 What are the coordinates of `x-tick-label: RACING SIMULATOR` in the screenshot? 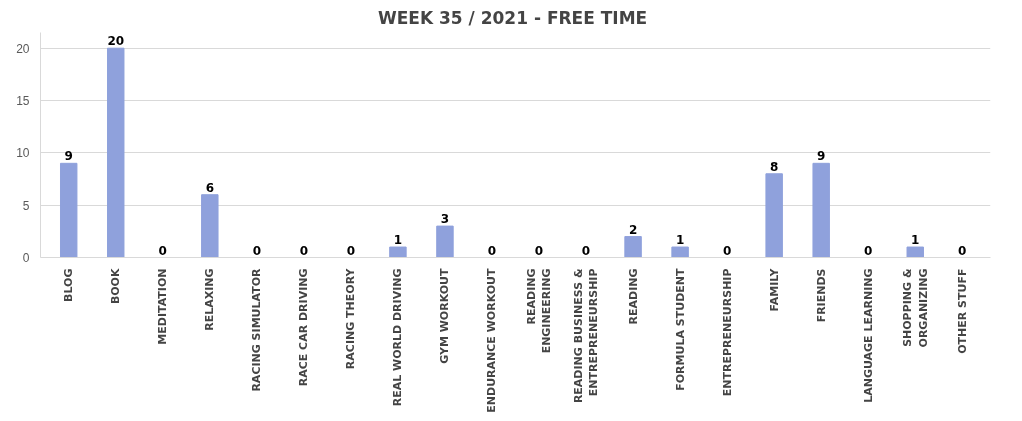 It's located at (257, 329).